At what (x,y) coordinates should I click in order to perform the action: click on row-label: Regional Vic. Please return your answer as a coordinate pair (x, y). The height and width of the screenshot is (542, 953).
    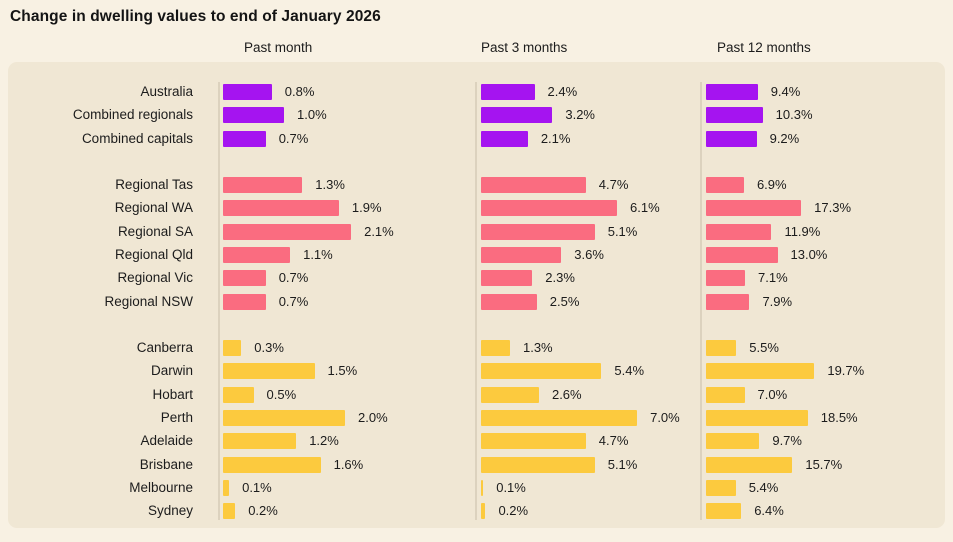
    Looking at the image, I should click on (155, 278).